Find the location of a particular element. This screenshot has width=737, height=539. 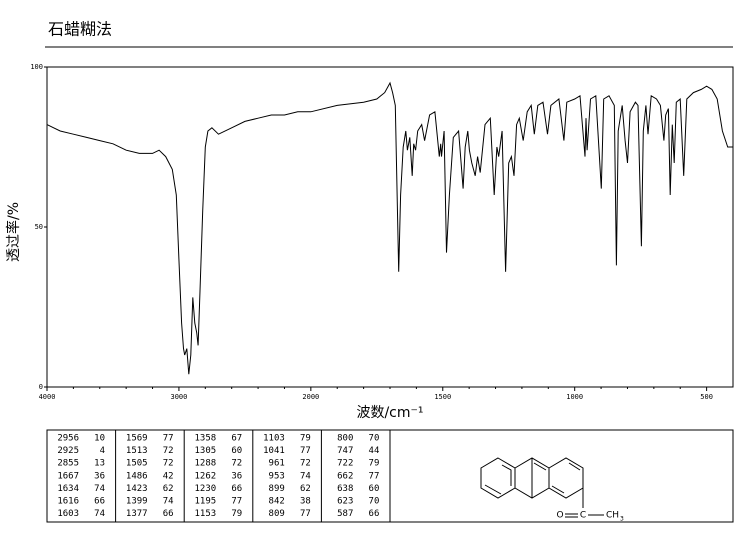

structure is located at coordinates (542, 487).